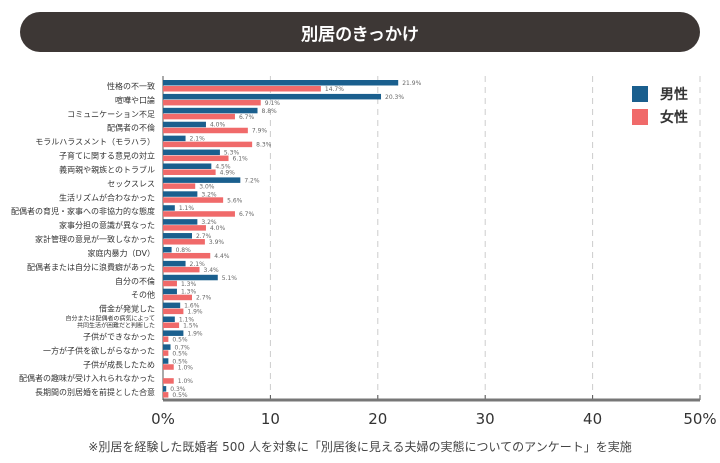 This screenshot has width=720, height=463. What do you see at coordinates (334, 89) in the screenshot?
I see `data-label: 14.7%` at bounding box center [334, 89].